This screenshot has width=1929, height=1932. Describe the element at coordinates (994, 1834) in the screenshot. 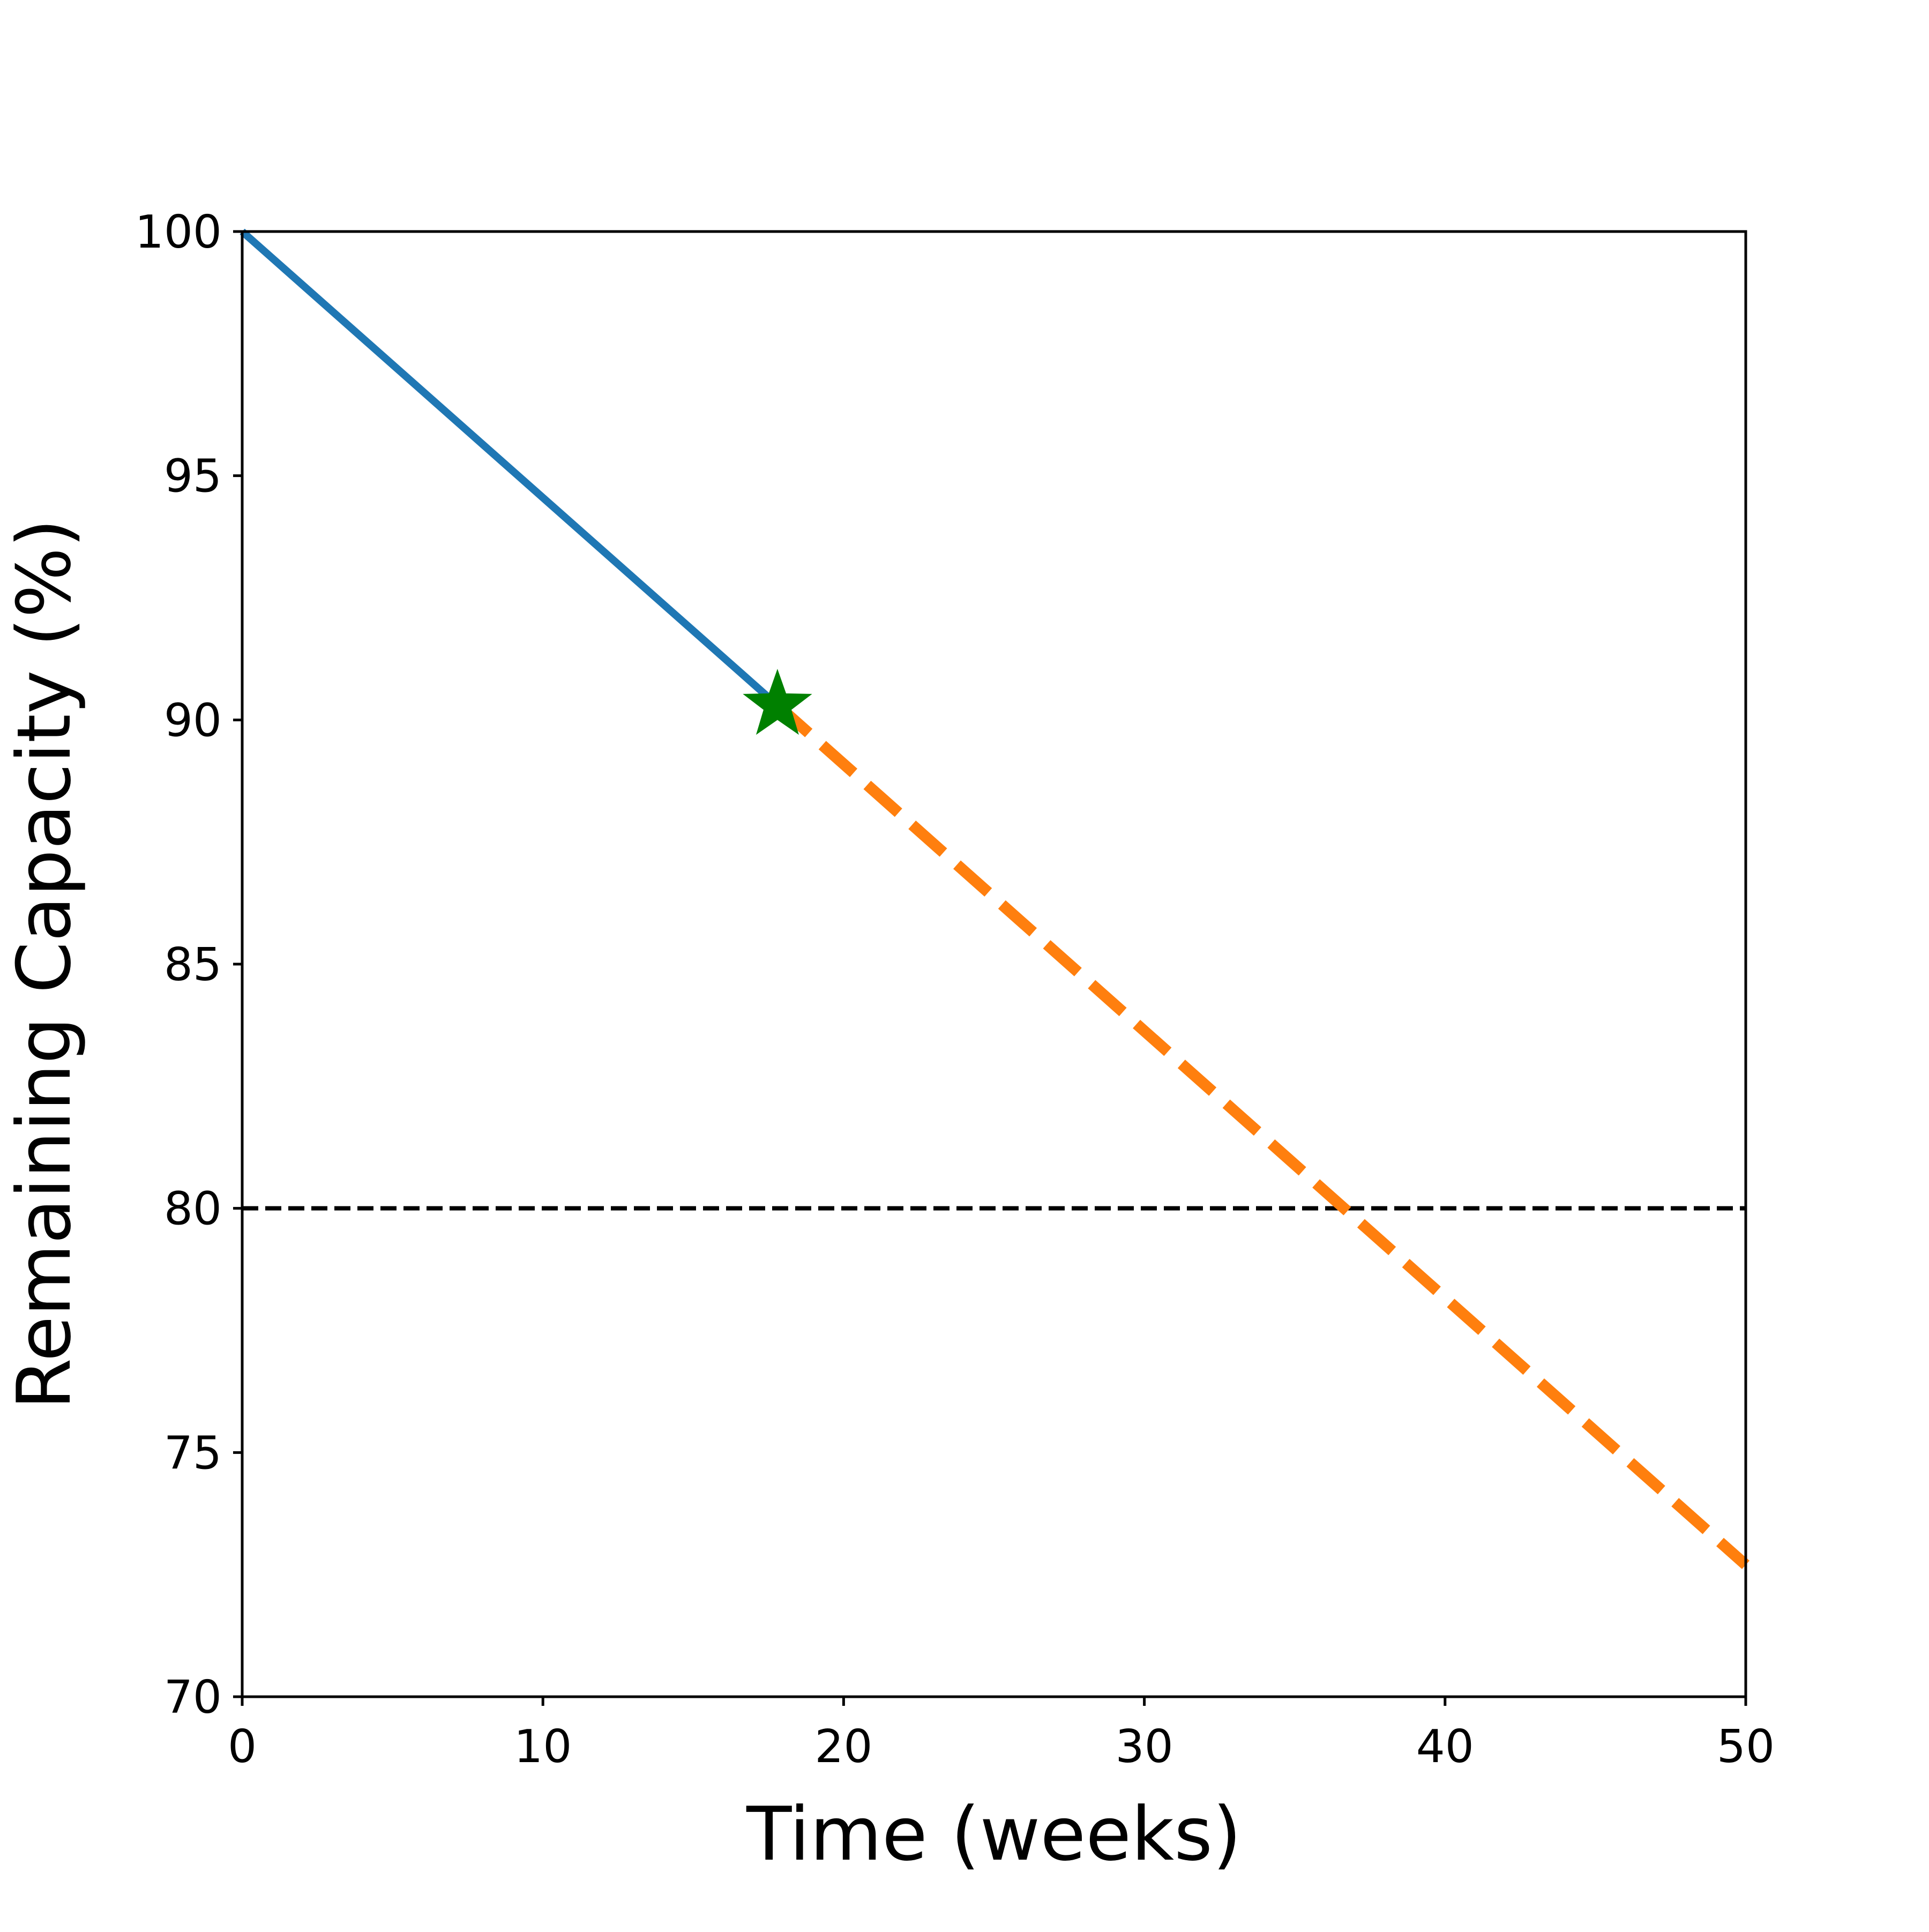

I see `x-axis-label: Time (weeks)` at that location.